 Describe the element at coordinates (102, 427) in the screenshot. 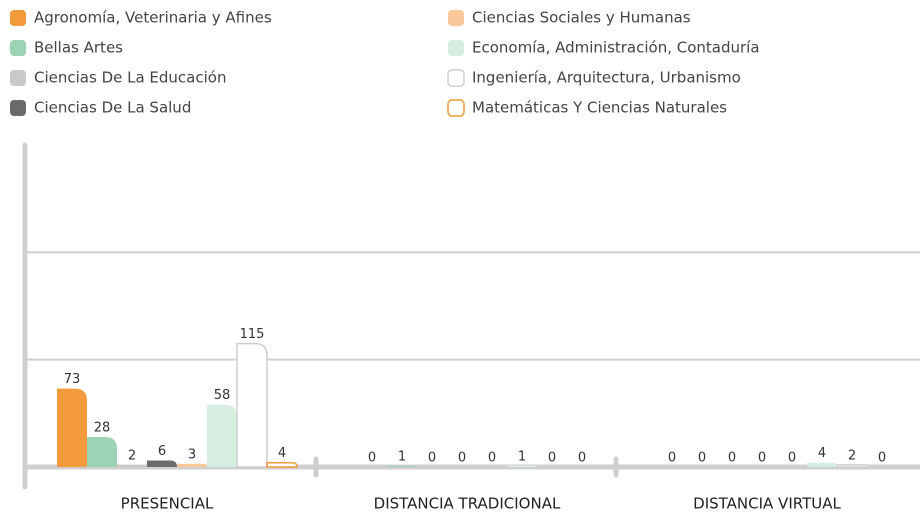

I see `value-label: 28` at that location.